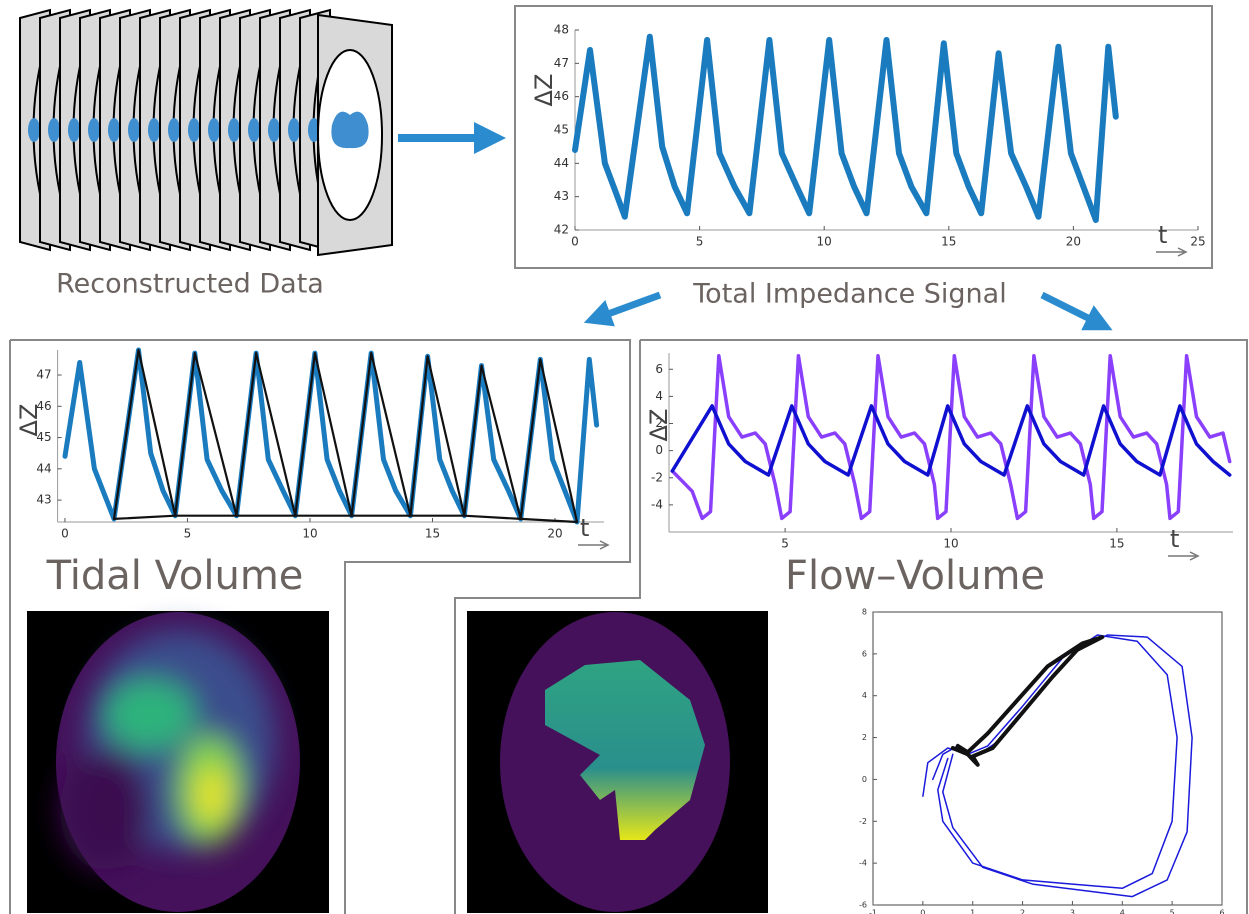 This screenshot has width=1249, height=914. What do you see at coordinates (1197, 242) in the screenshot?
I see `x-tick-label: 25` at bounding box center [1197, 242].